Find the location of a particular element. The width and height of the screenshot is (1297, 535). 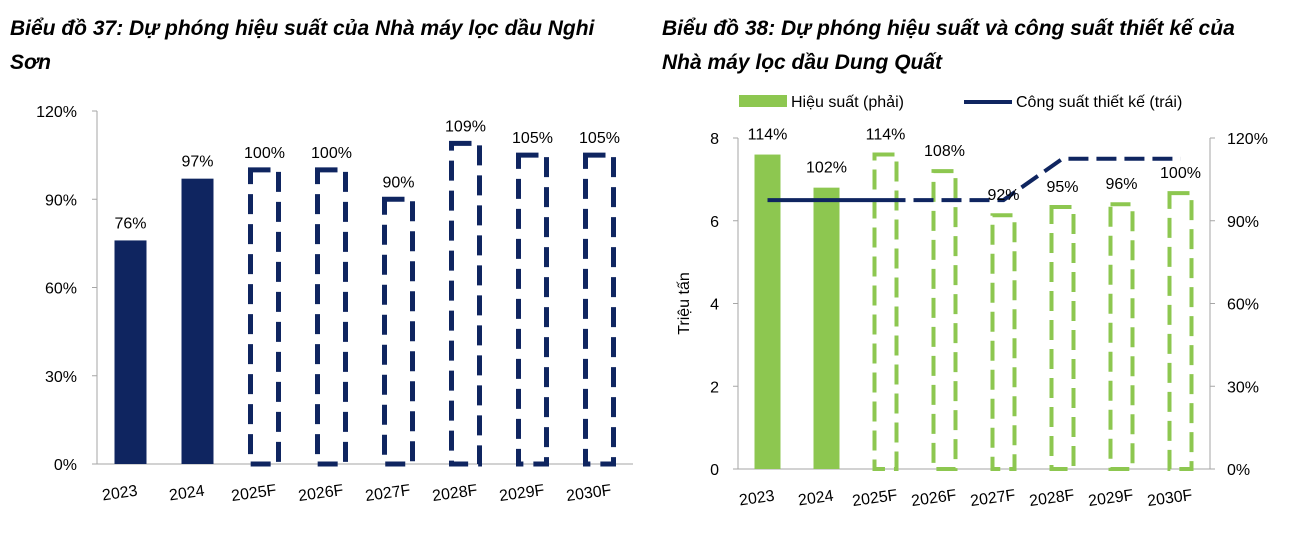

y-tick-label: 120% is located at coordinates (56, 112).